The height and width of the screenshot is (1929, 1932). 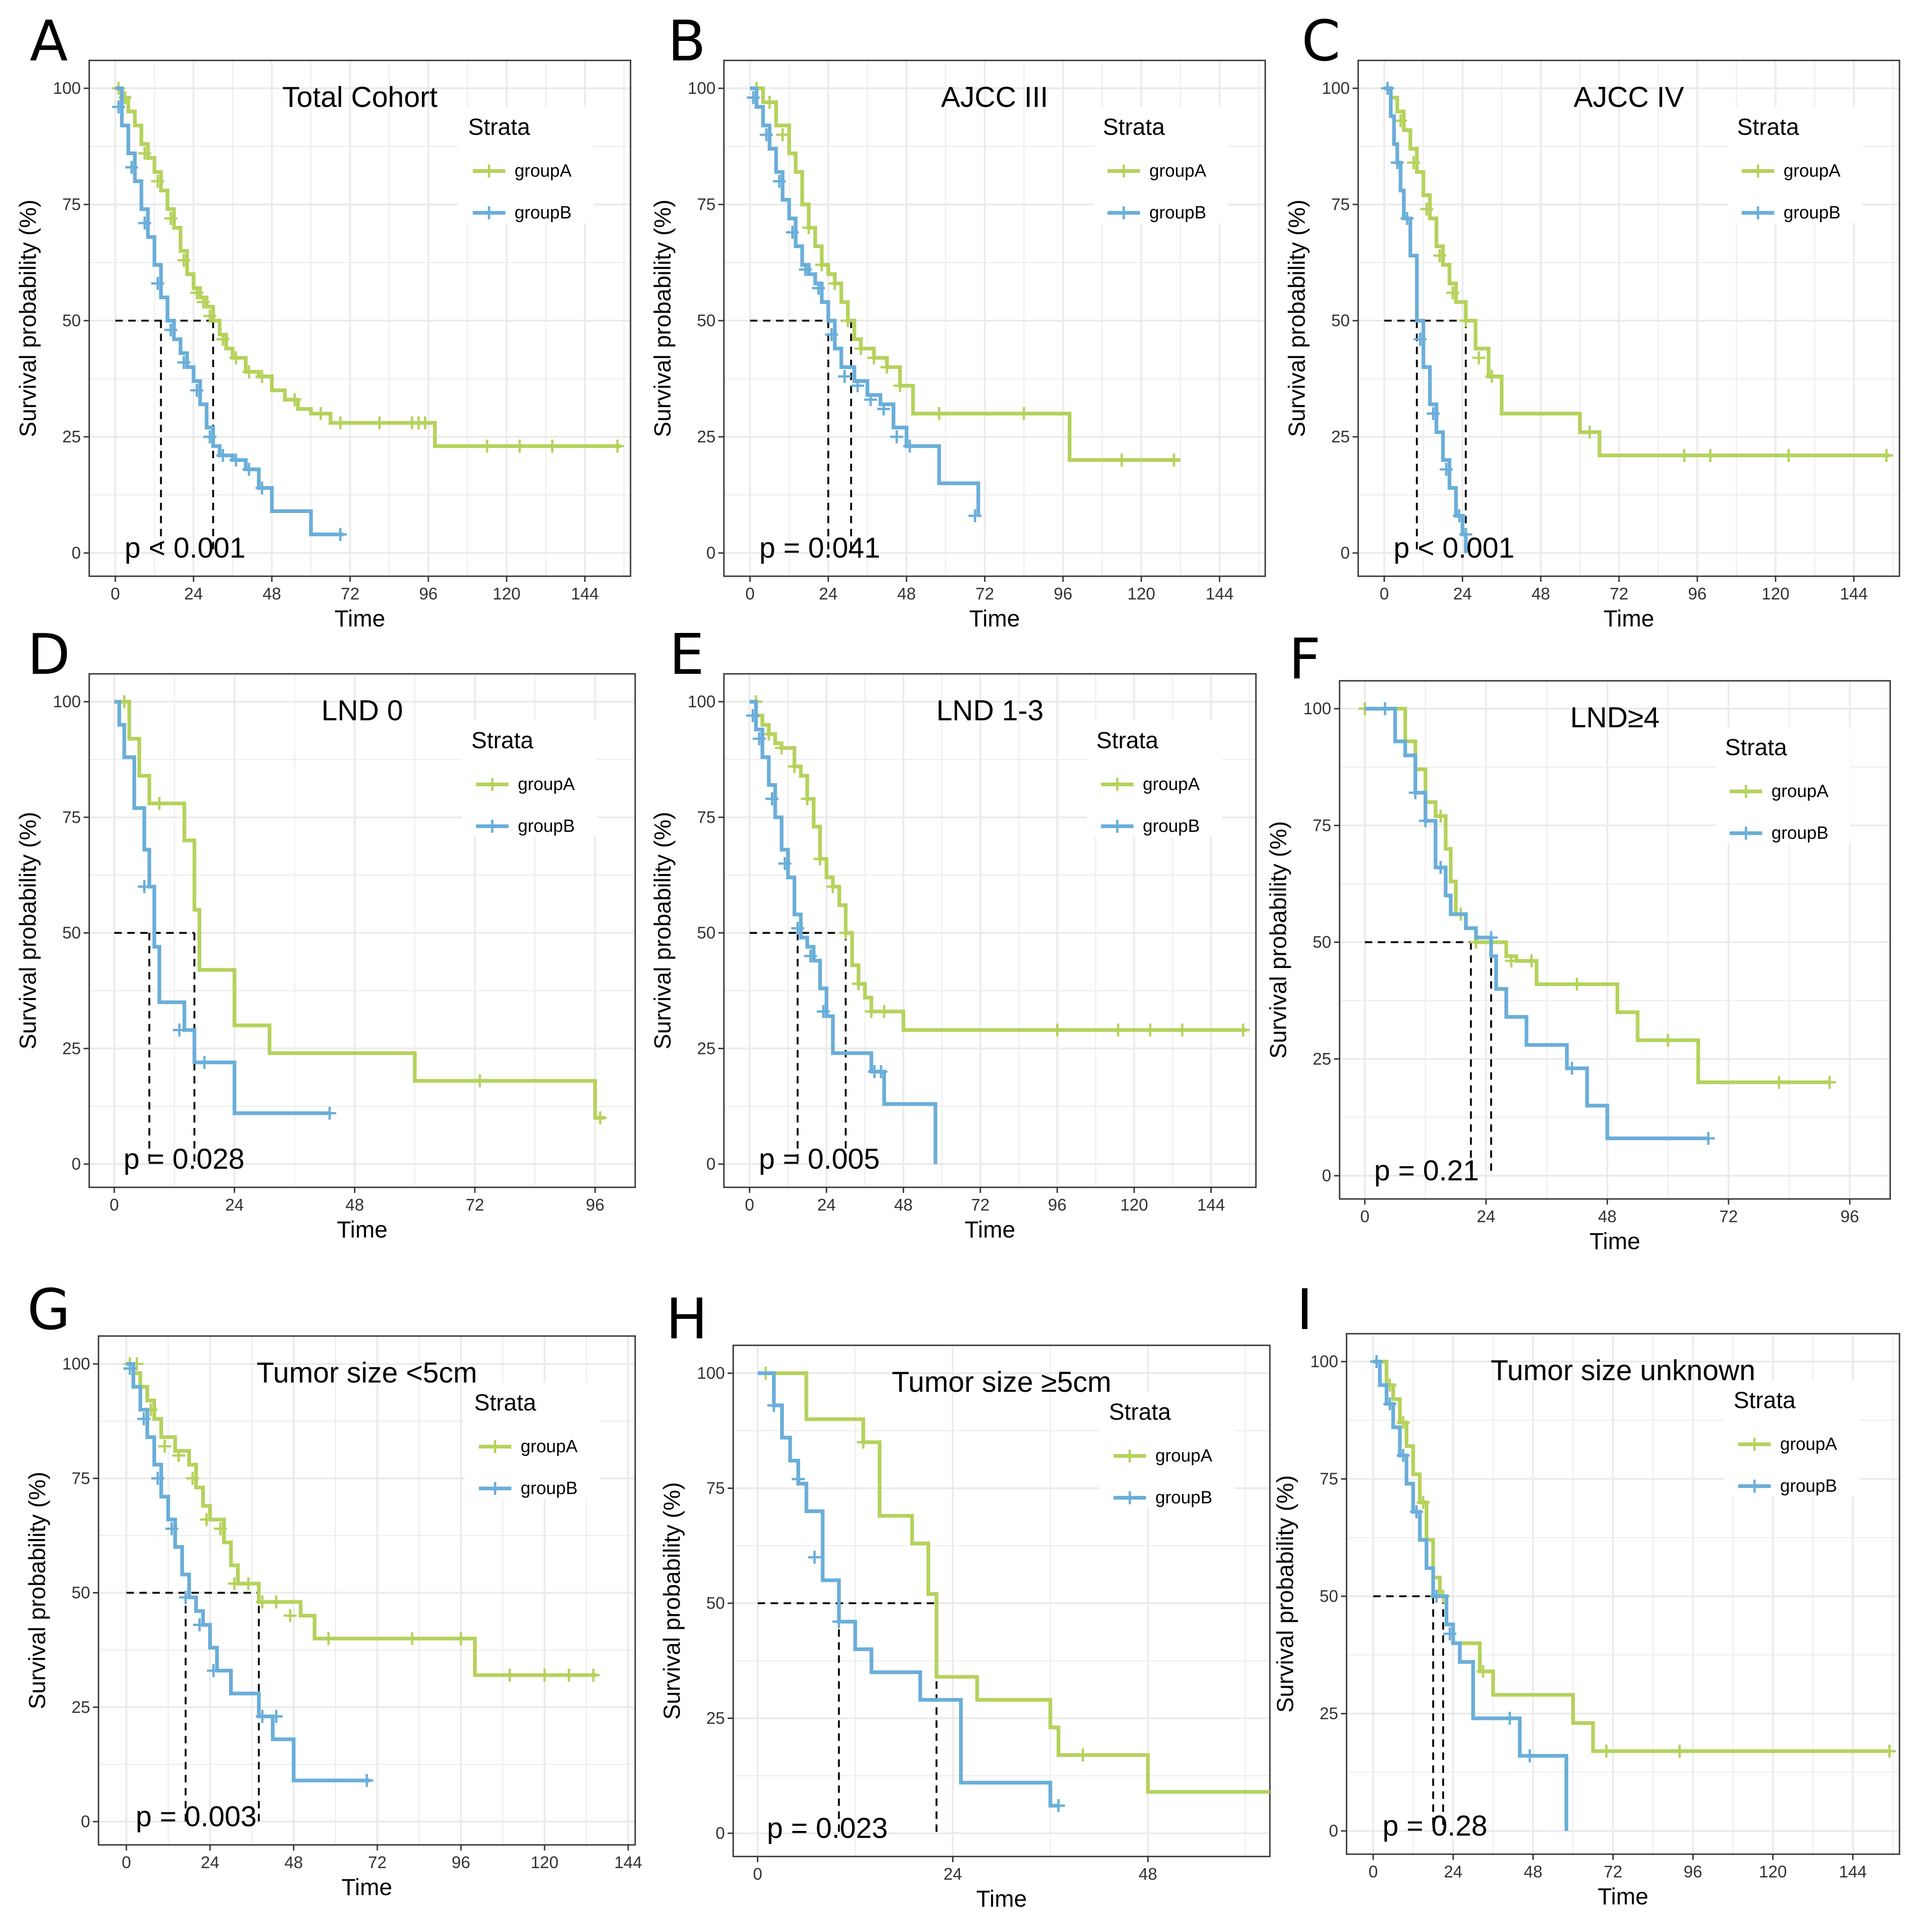 I want to click on legend-background, so click(x=526, y=165).